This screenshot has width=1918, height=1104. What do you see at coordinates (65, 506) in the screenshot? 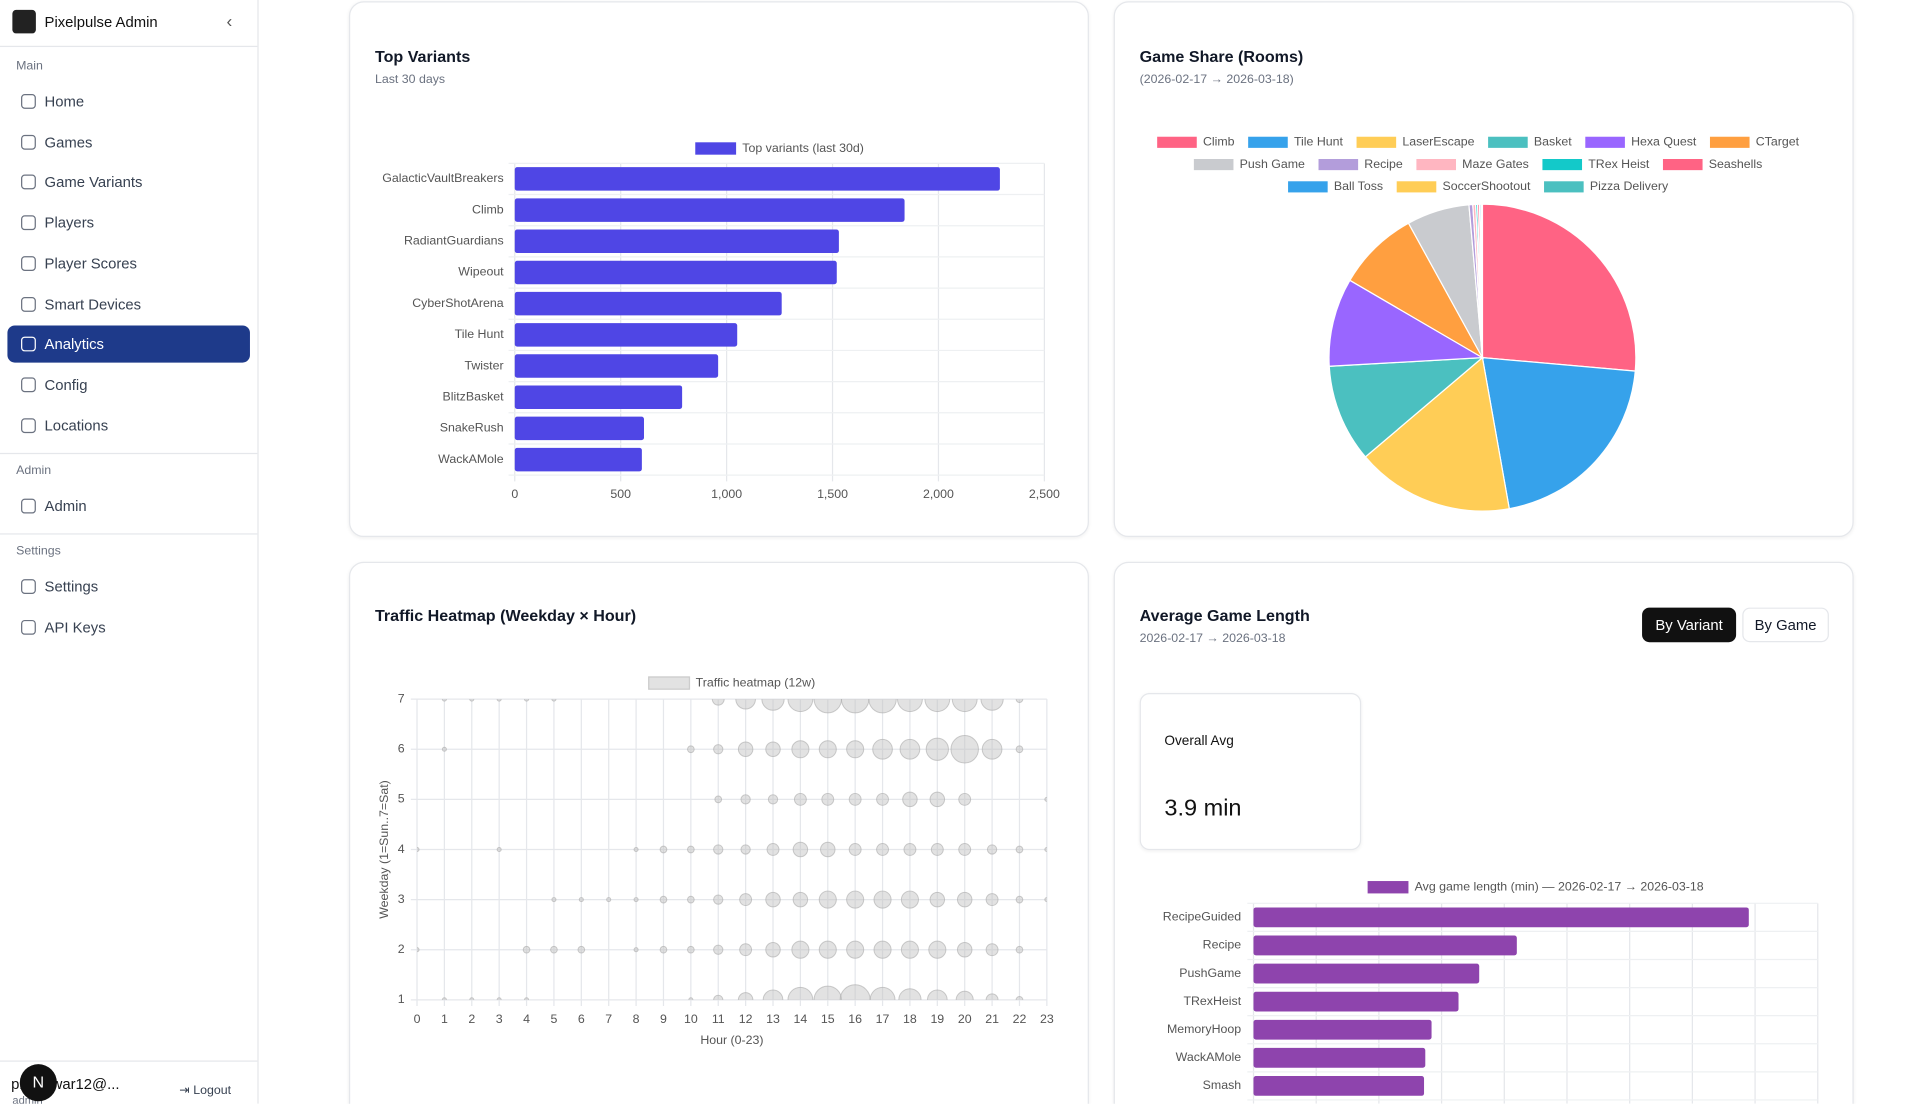
I see `nav-label: Admin` at bounding box center [65, 506].